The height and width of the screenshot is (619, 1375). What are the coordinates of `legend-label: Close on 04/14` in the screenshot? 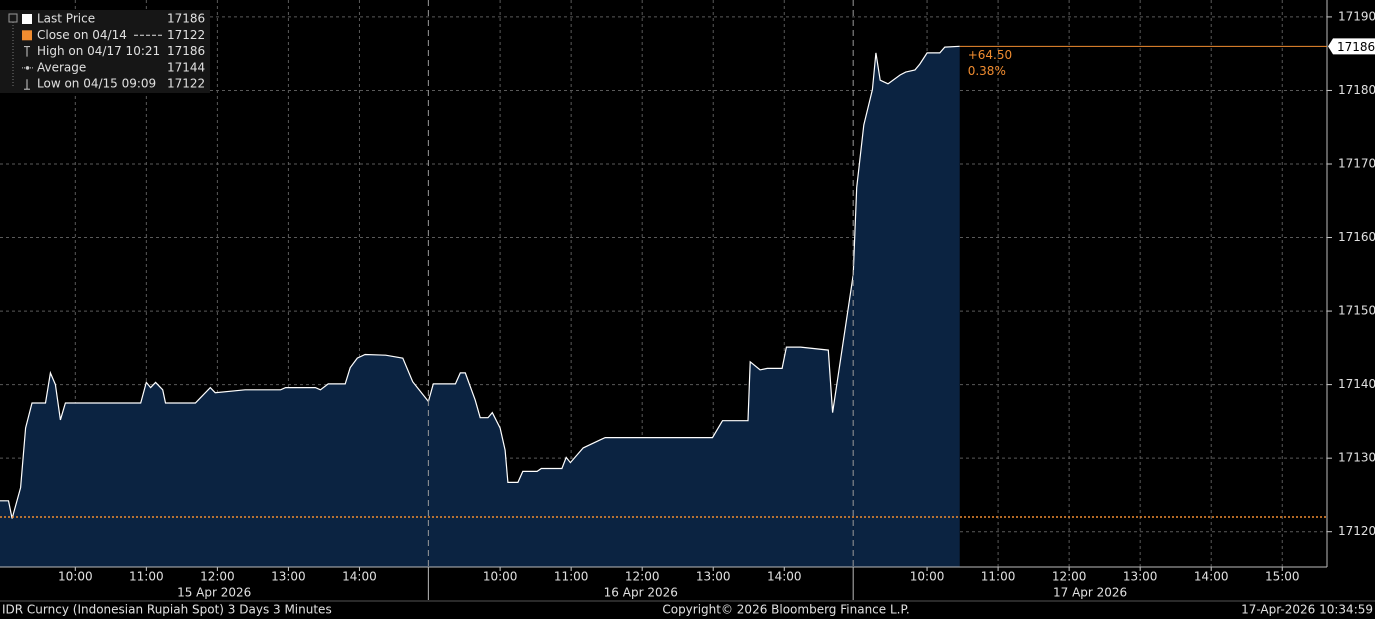 It's located at (82, 35).